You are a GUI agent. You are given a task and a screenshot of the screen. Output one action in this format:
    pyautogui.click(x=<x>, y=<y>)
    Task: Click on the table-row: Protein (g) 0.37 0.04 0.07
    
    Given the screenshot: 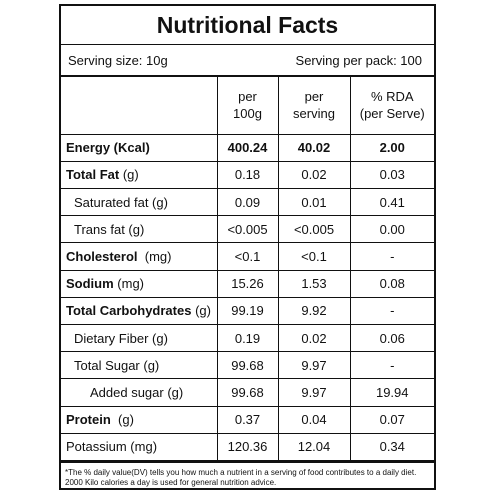 What is the action you would take?
    pyautogui.click(x=247, y=419)
    